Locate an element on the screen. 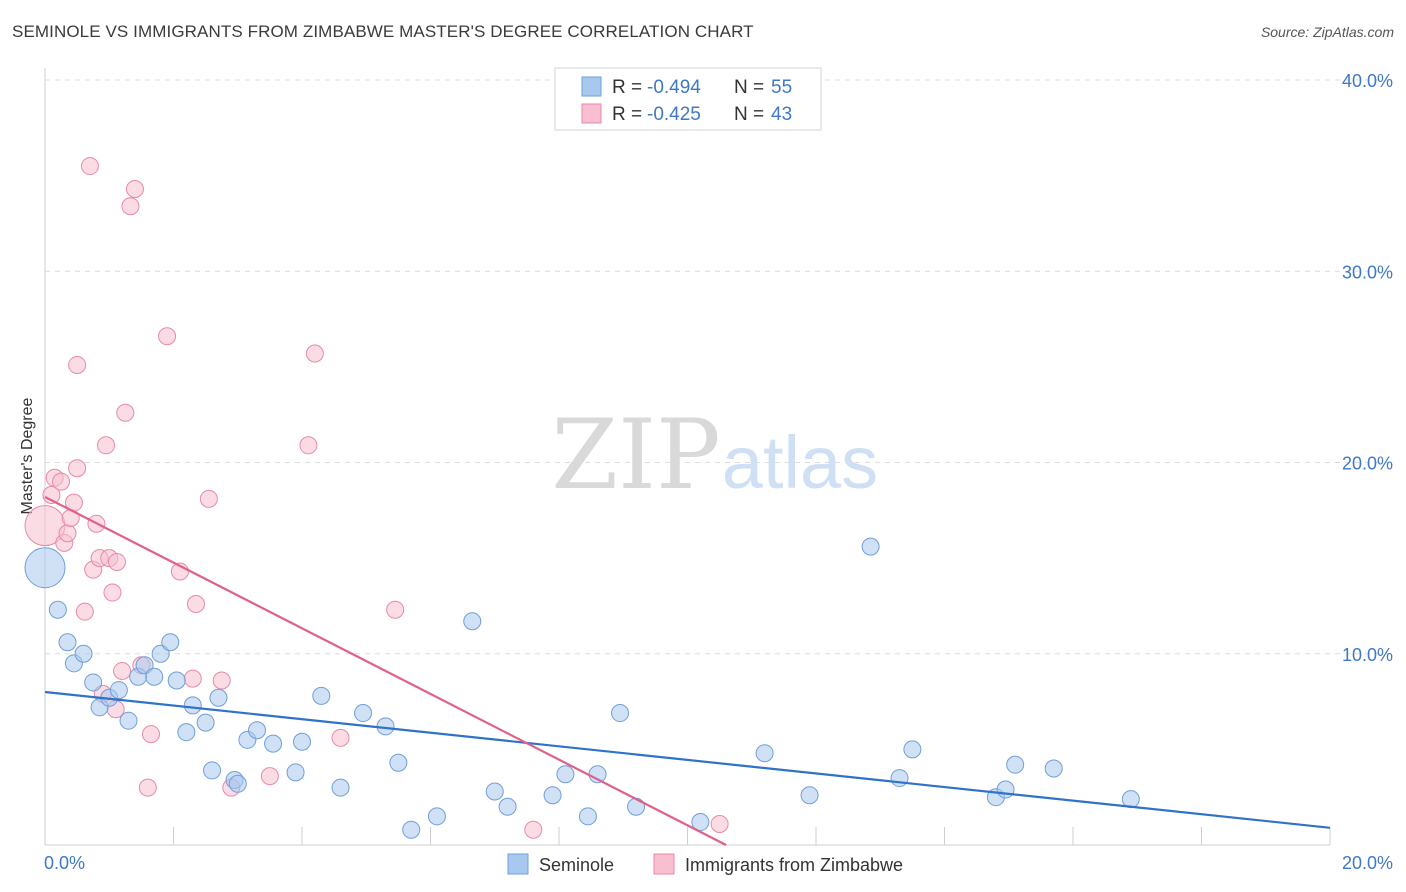  y-tick-label: 30.0% is located at coordinates (1367, 272).